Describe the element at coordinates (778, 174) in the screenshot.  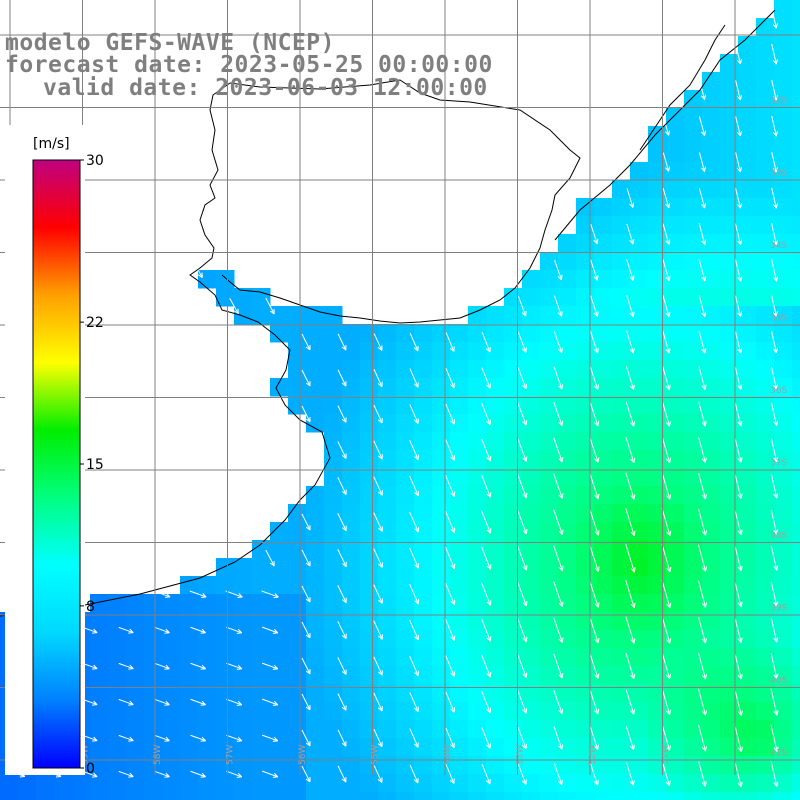
I see `latitude-label: 33S` at that location.